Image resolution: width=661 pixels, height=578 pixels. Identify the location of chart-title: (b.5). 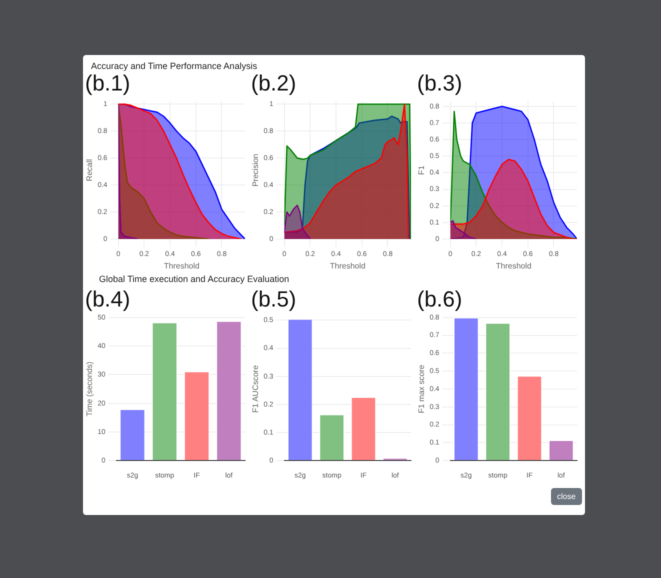
(273, 299).